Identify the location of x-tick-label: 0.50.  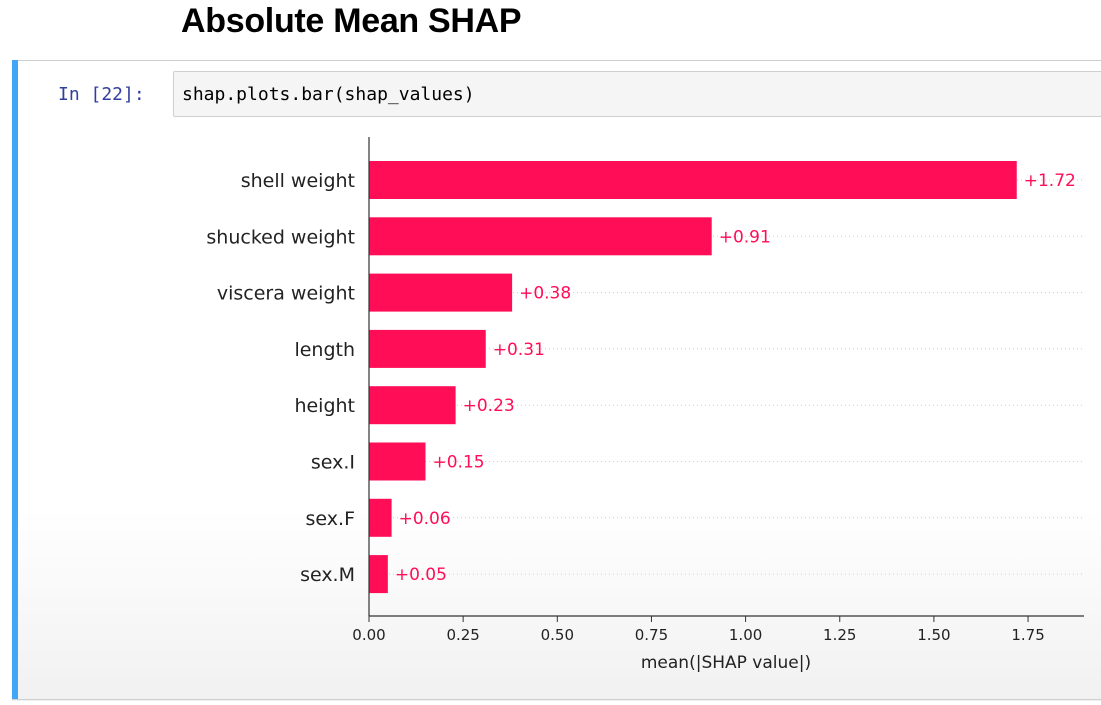
(557, 635).